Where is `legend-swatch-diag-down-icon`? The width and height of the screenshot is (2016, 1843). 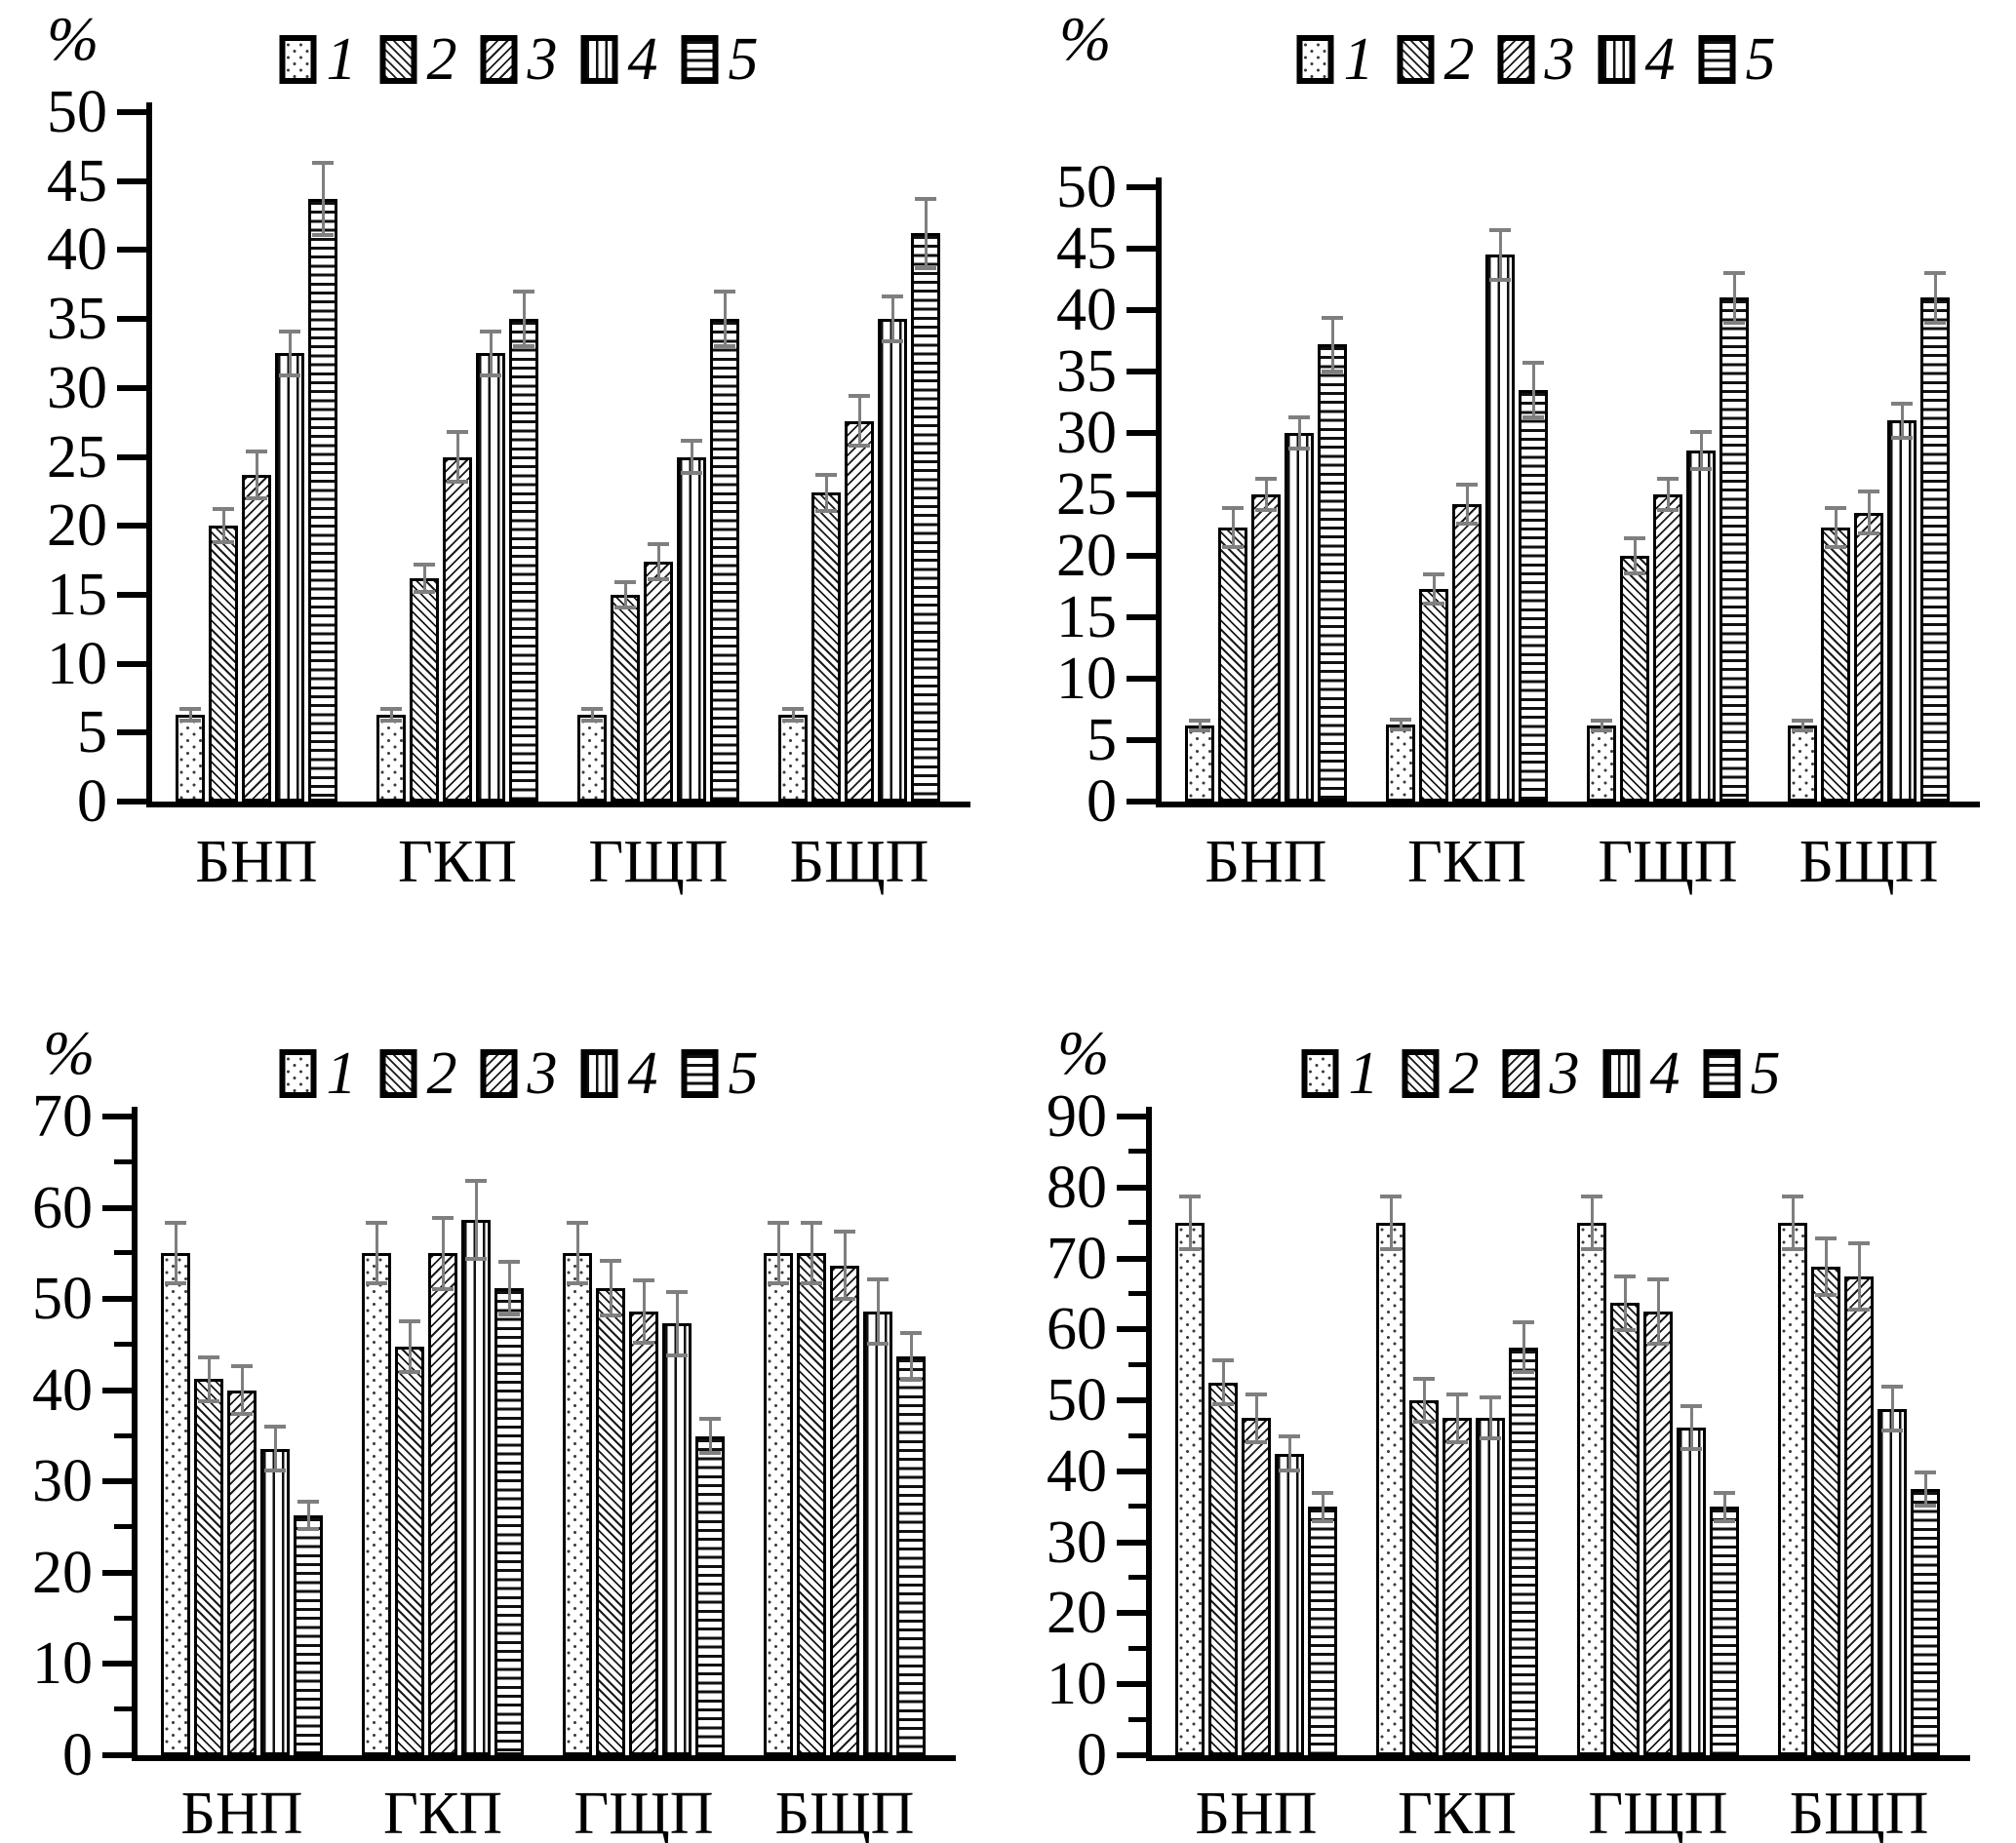
legend-swatch-diag-down-icon is located at coordinates (398, 1073).